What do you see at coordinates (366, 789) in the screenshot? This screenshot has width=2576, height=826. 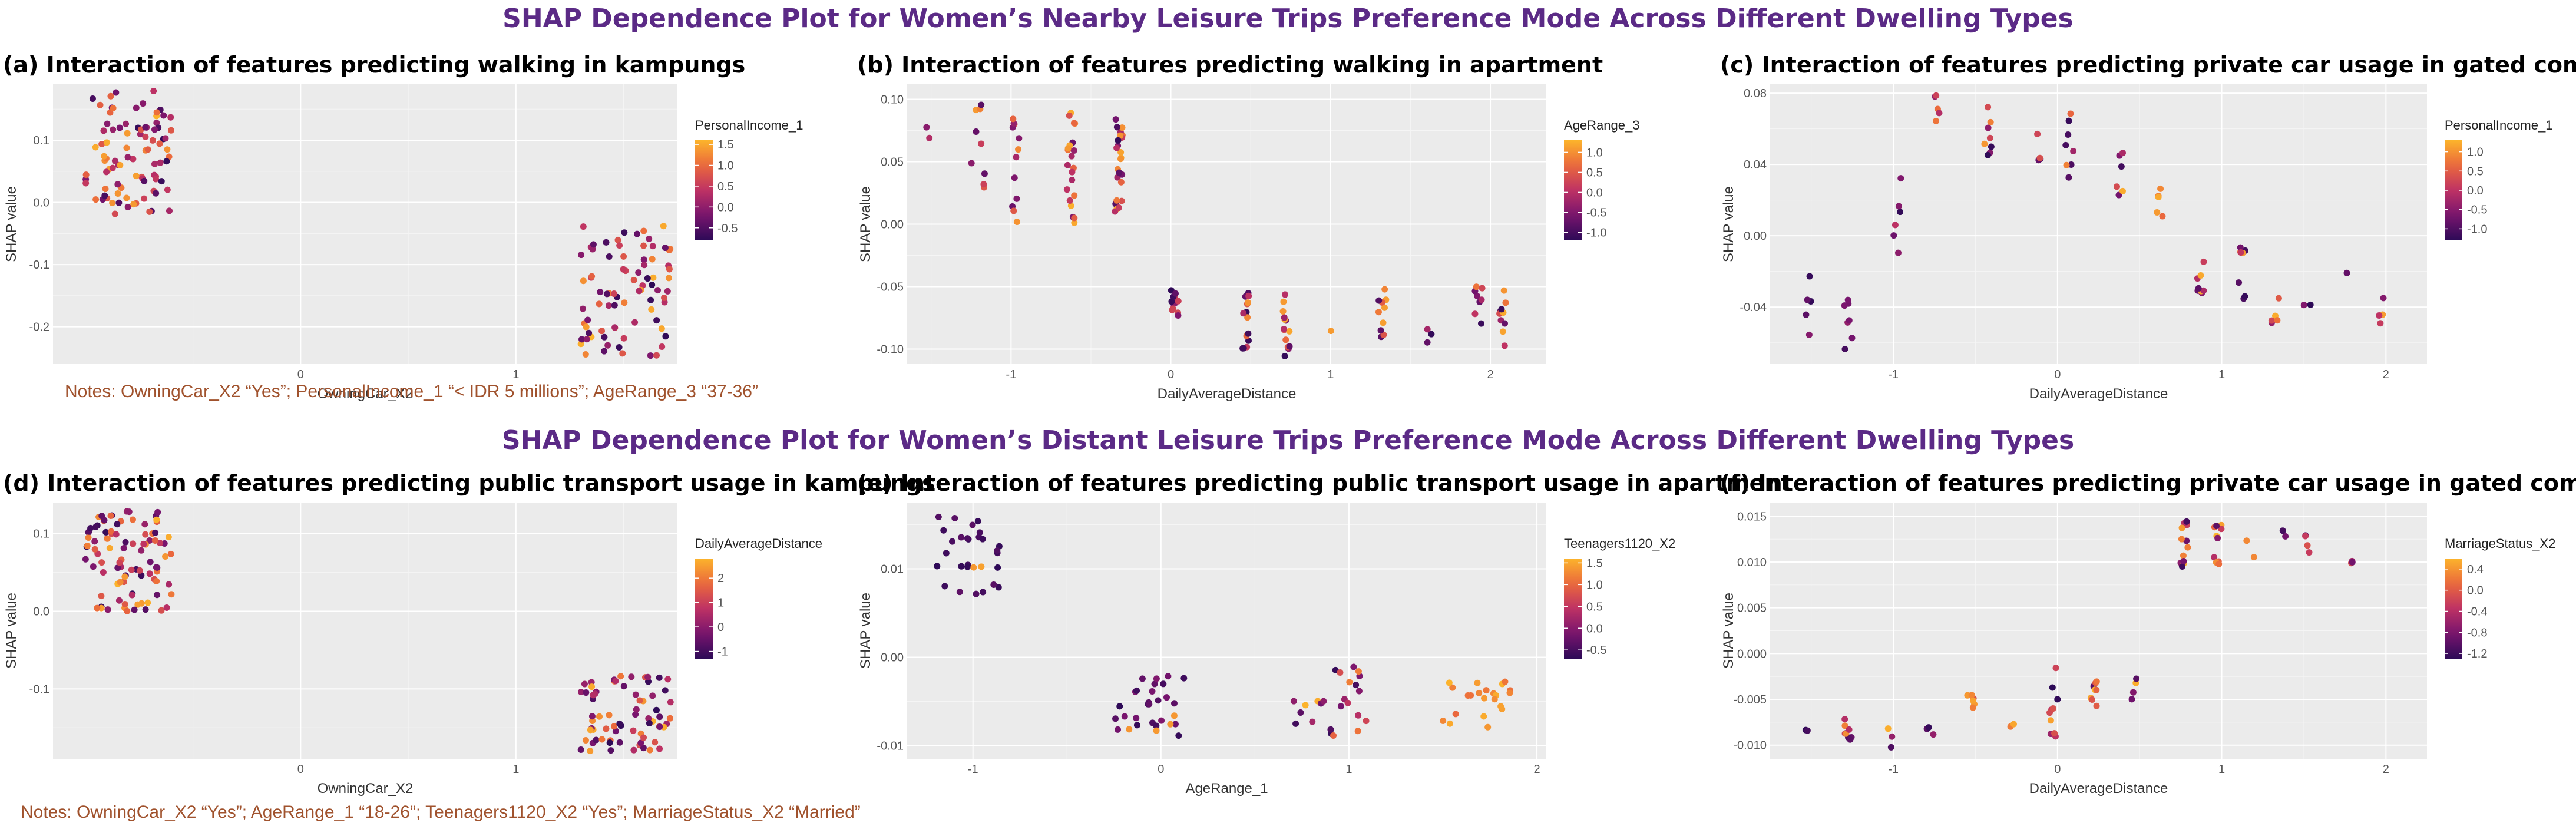 I see `x-axis-label: OwningCar_X2` at bounding box center [366, 789].